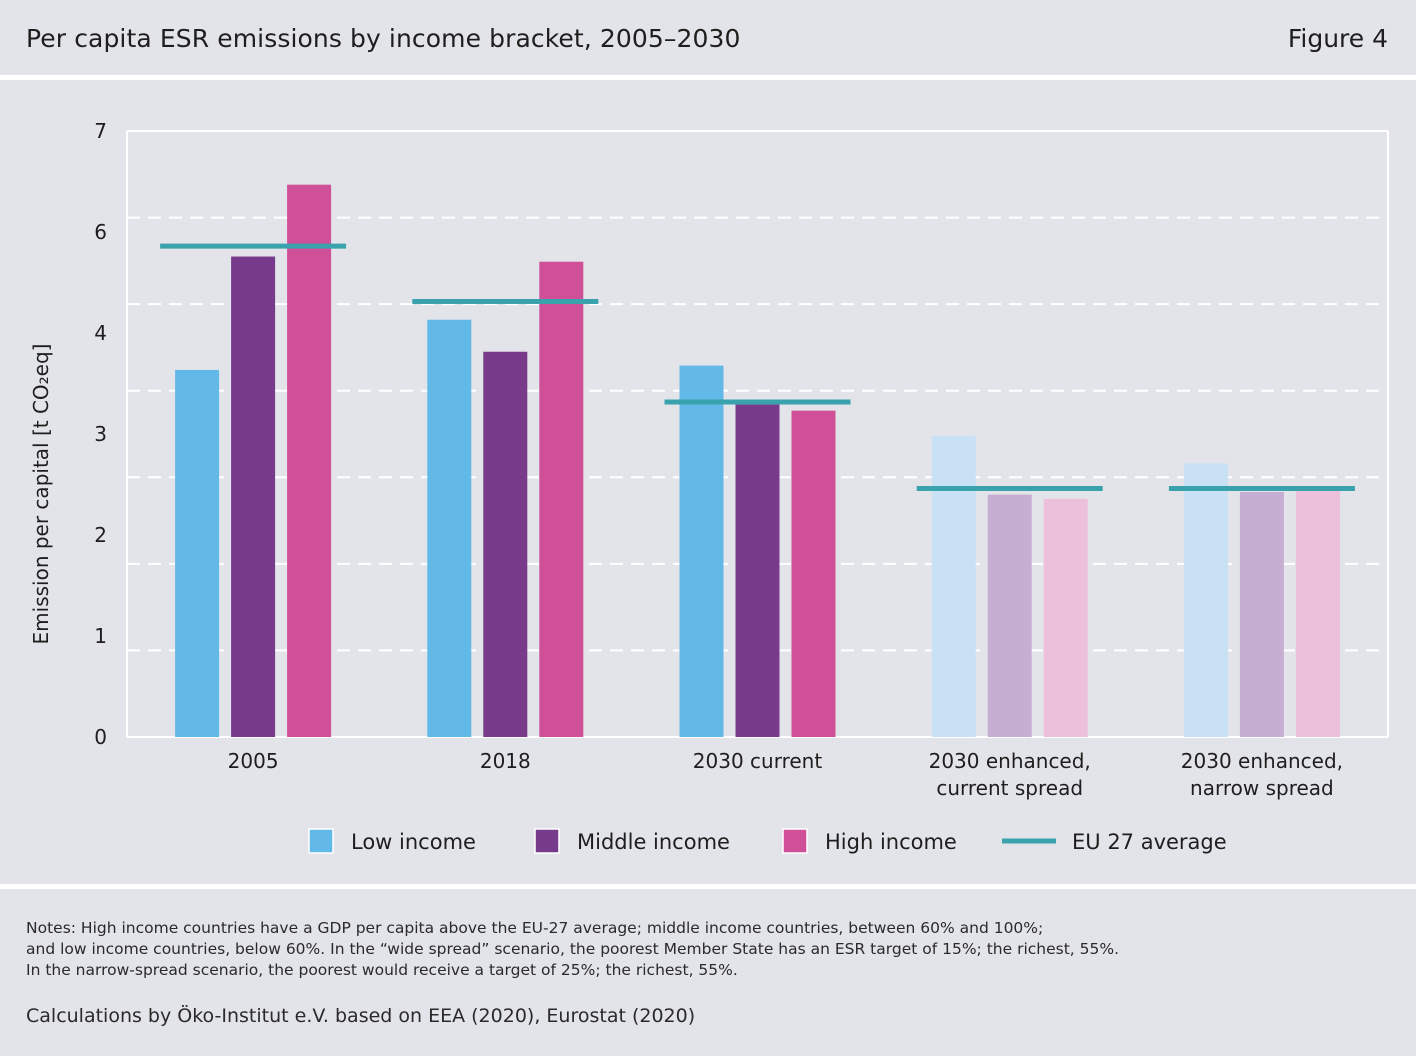  What do you see at coordinates (253, 761) in the screenshot?
I see `x-category-label: 2005` at bounding box center [253, 761].